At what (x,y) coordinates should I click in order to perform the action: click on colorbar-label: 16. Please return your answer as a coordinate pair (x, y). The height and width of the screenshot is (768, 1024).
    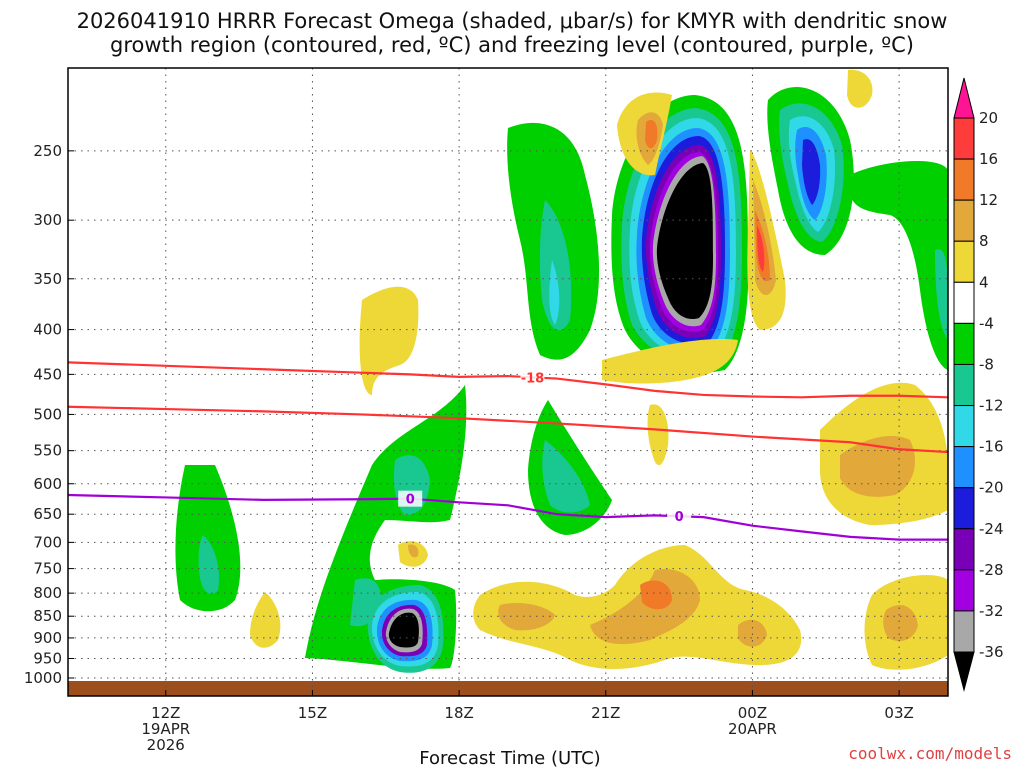
    Looking at the image, I should click on (988, 159).